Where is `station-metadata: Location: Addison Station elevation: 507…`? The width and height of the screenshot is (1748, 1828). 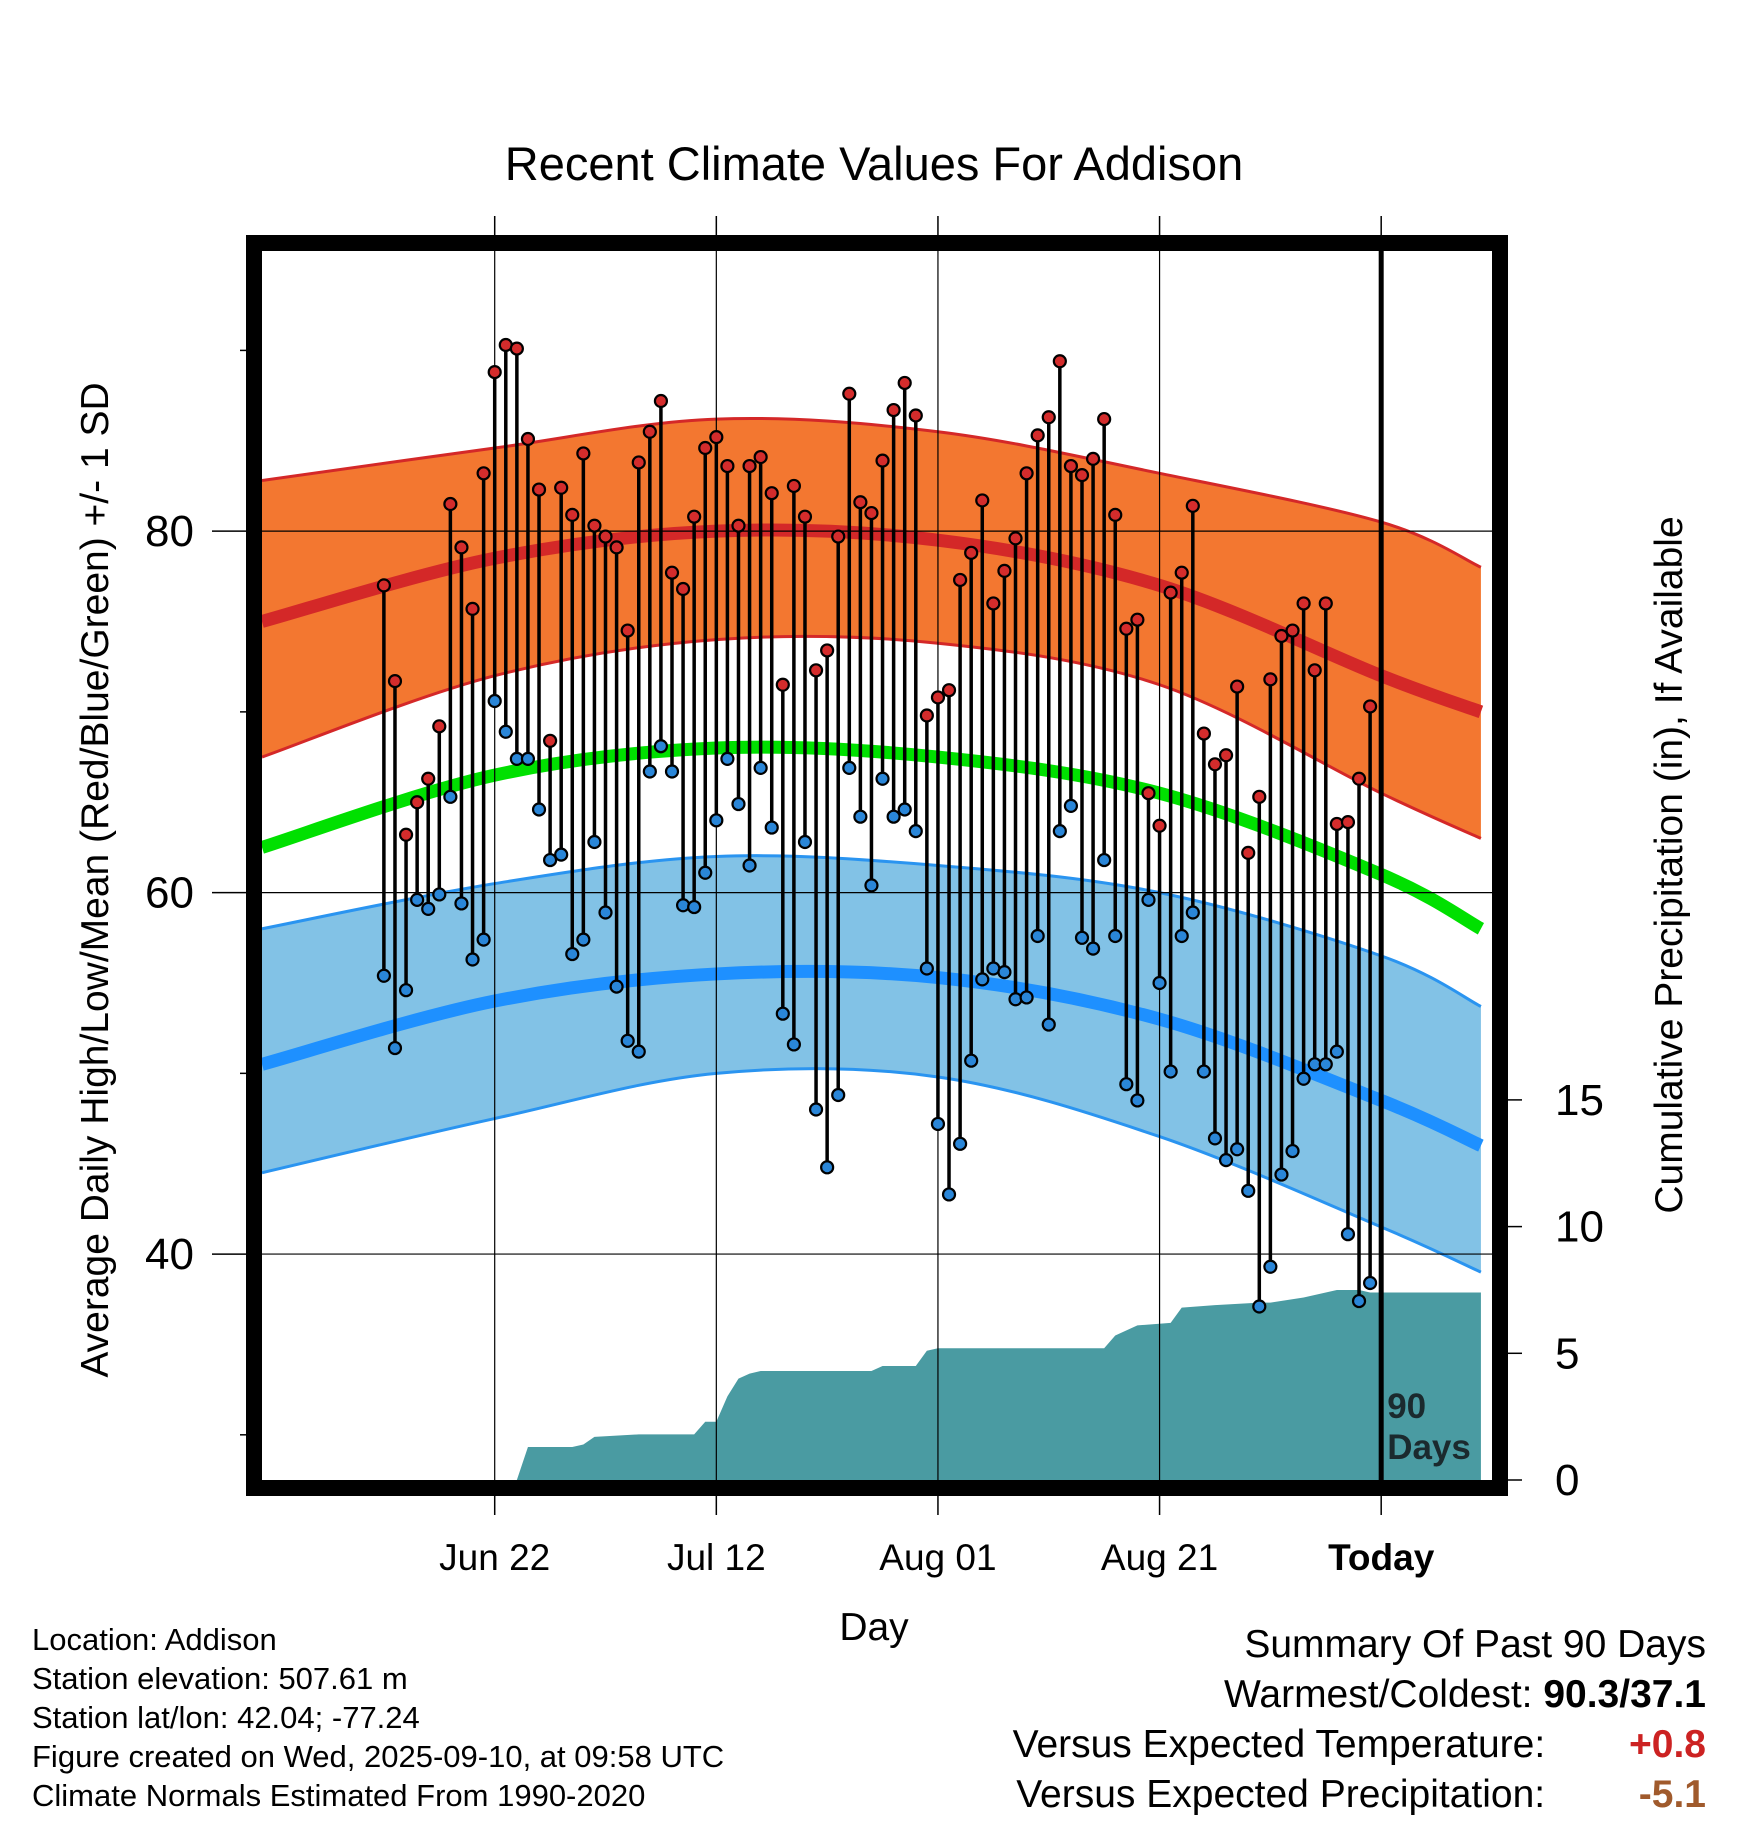
station-metadata: Location: Addison Station elevation: 507… is located at coordinates (378, 1717).